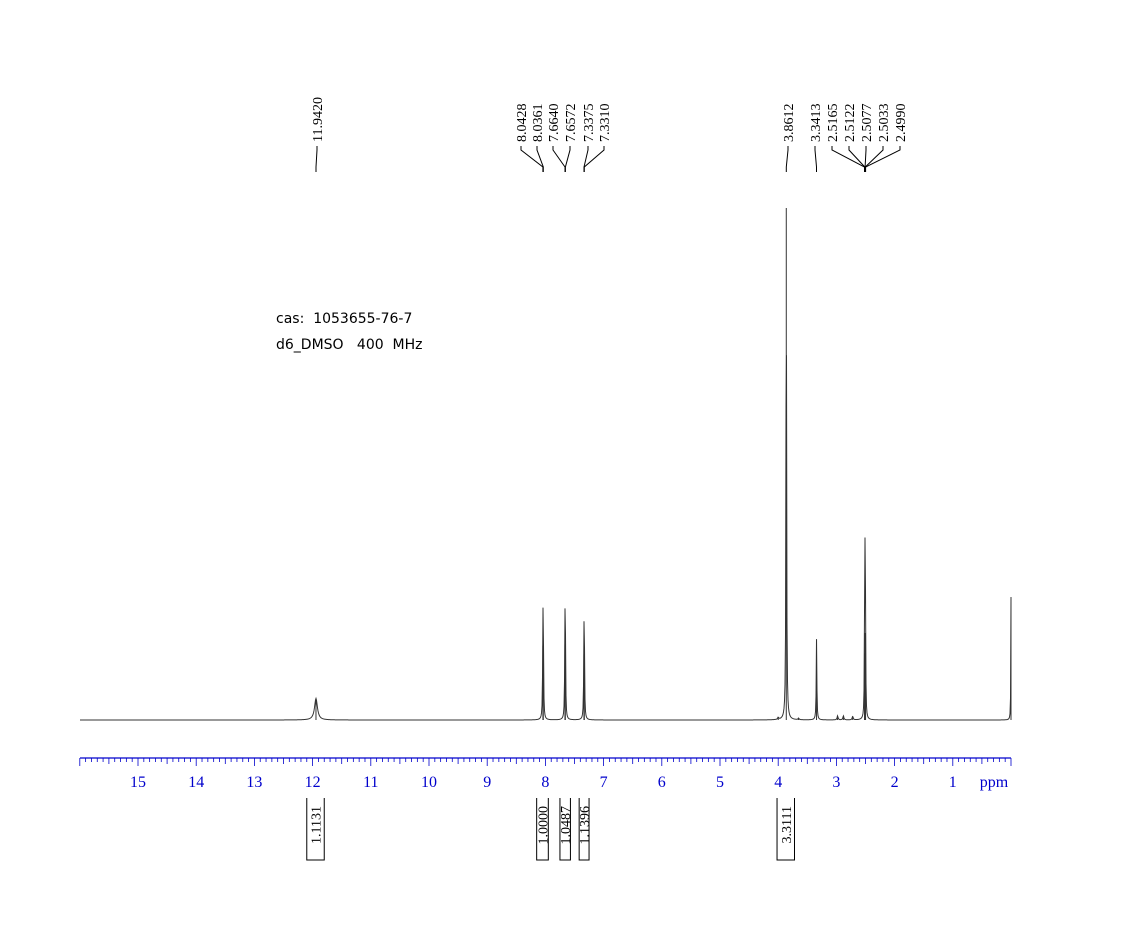  Describe the element at coordinates (313, 782) in the screenshot. I see `x-tick-label-12: 12` at that location.